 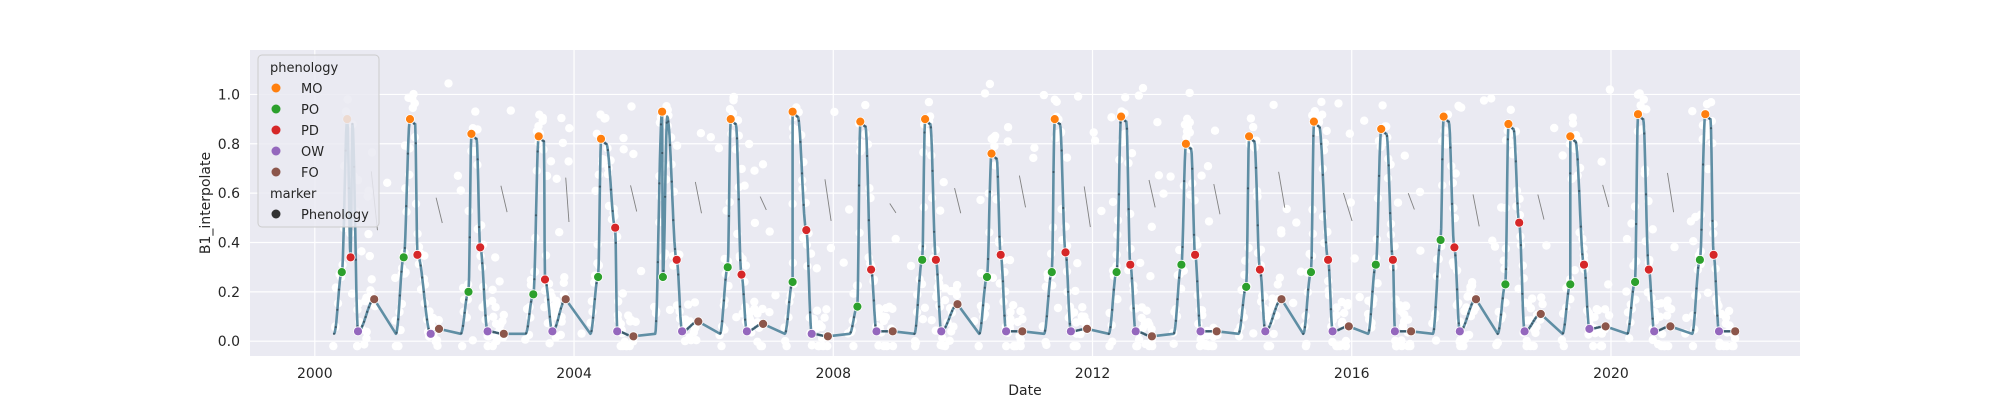 I want to click on phenology-point-fo, so click(x=1087, y=328).